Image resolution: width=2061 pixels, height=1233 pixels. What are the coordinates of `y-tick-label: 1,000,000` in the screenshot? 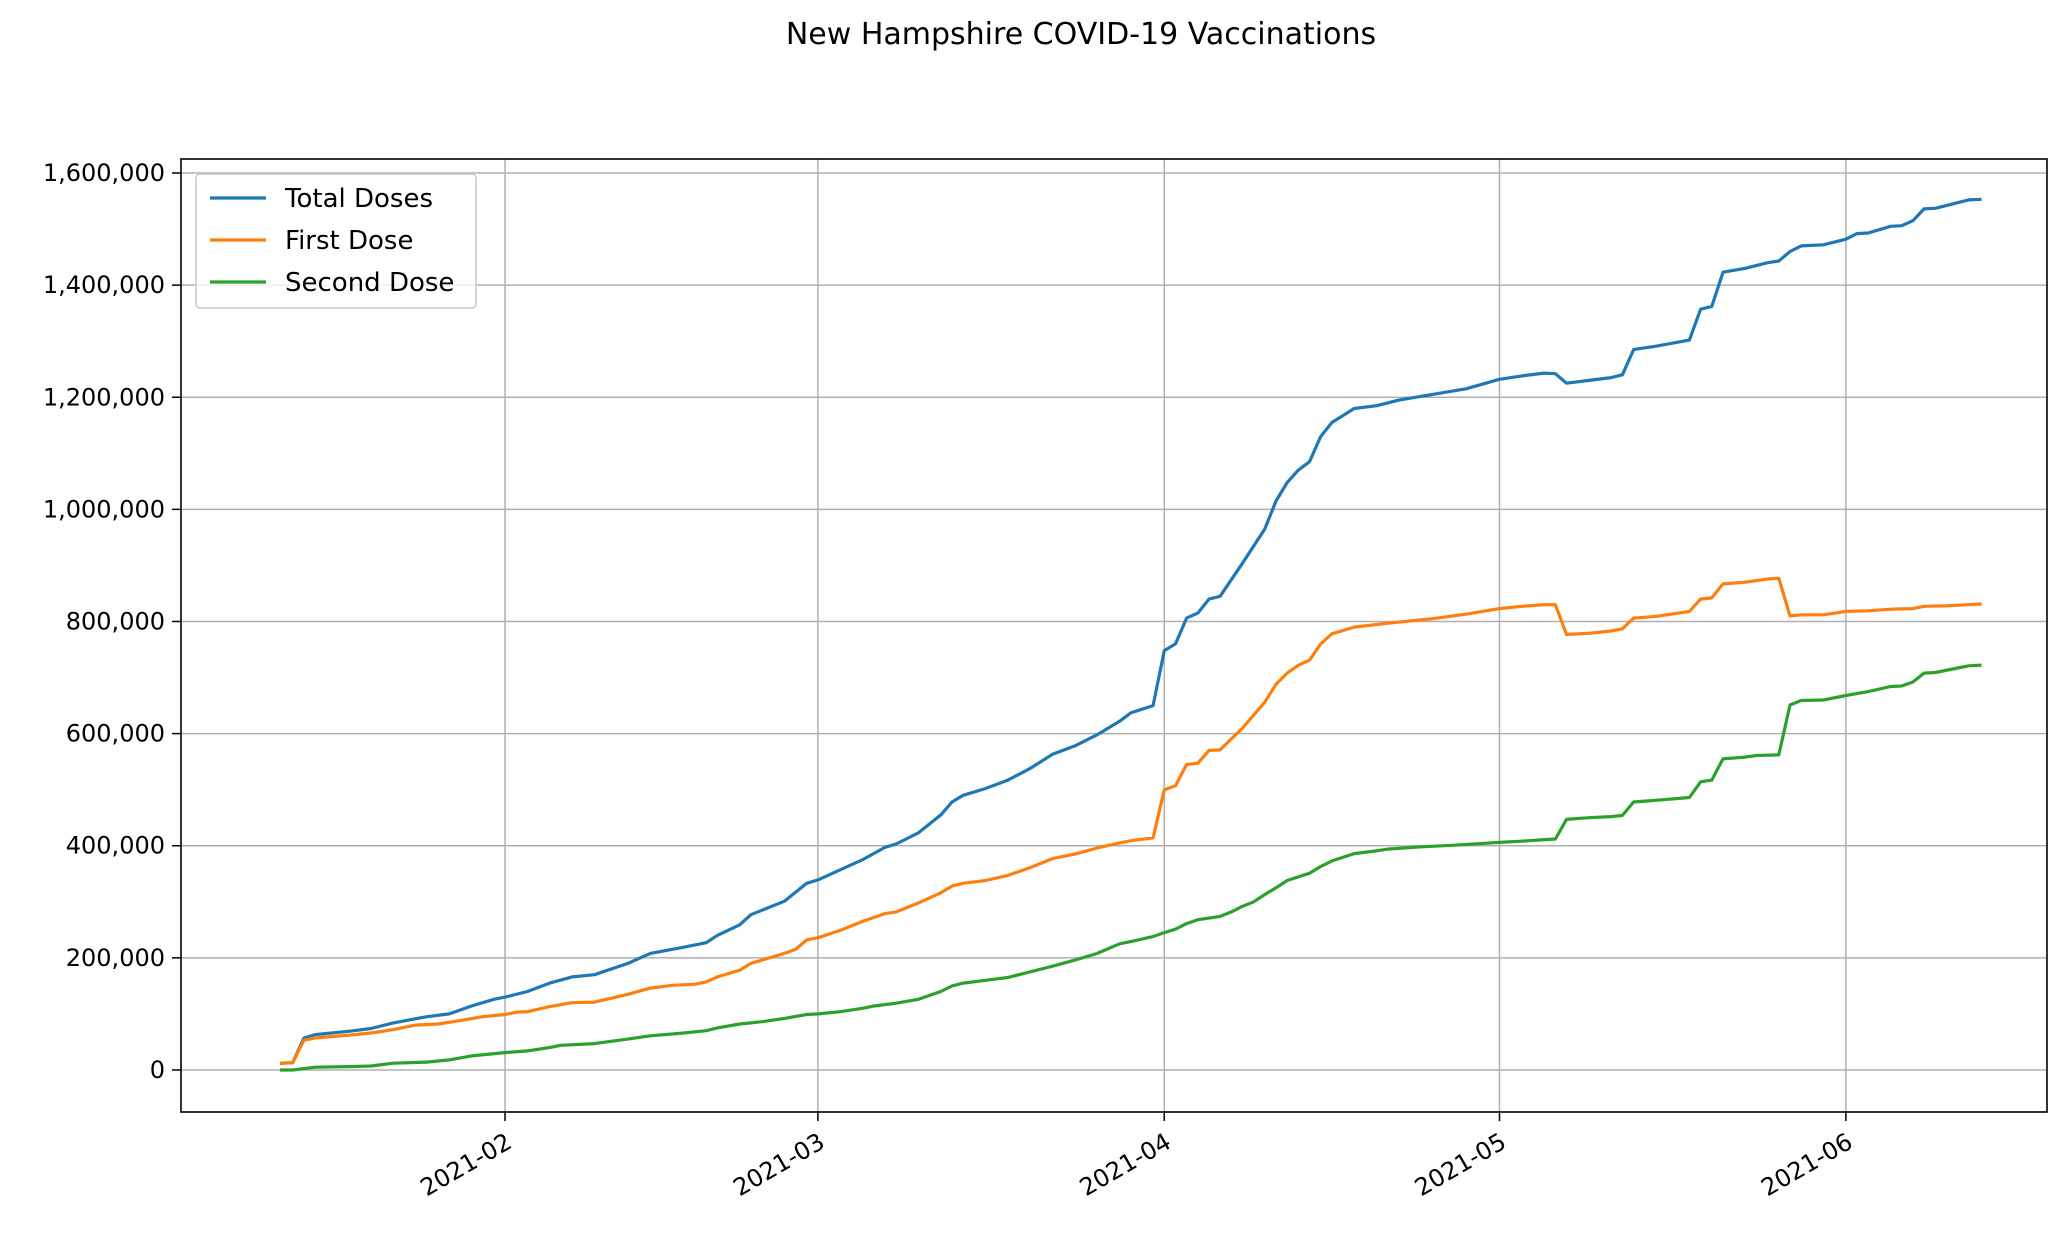 It's located at (104, 509).